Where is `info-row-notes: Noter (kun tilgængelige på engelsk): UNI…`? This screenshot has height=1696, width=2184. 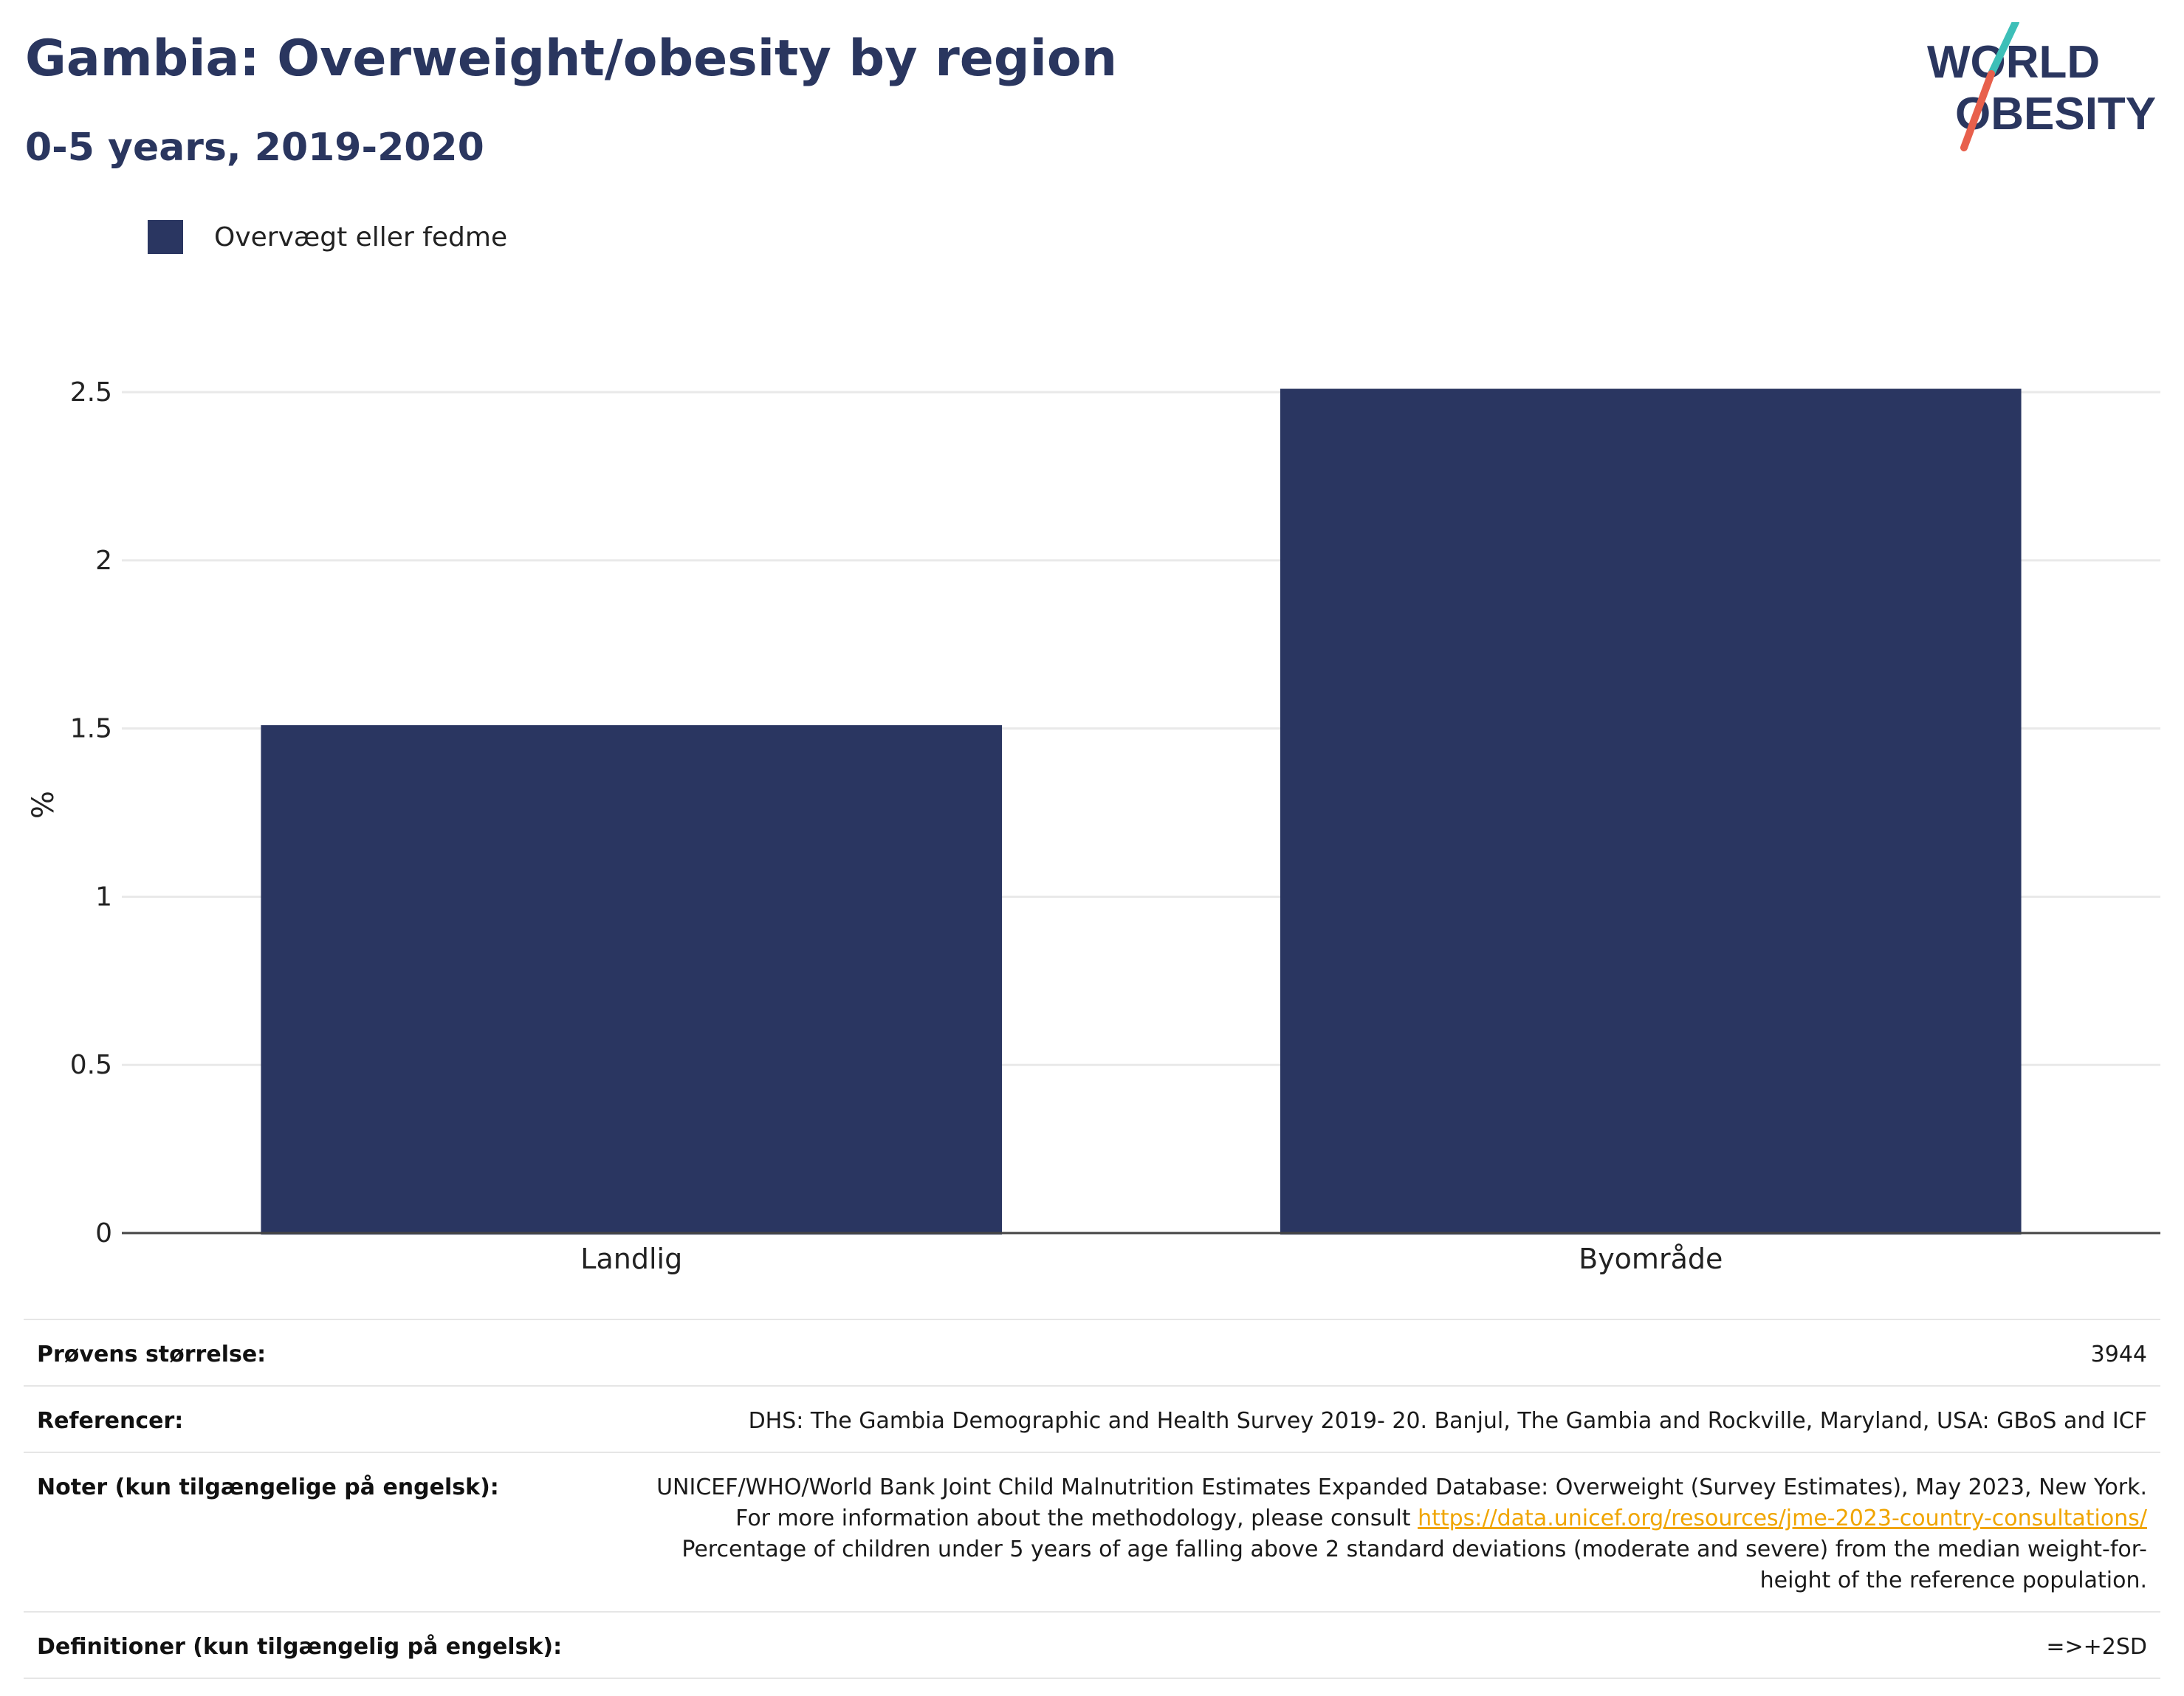 info-row-notes: Noter (kun tilgængelige på engelsk): UNI… is located at coordinates (1092, 1532).